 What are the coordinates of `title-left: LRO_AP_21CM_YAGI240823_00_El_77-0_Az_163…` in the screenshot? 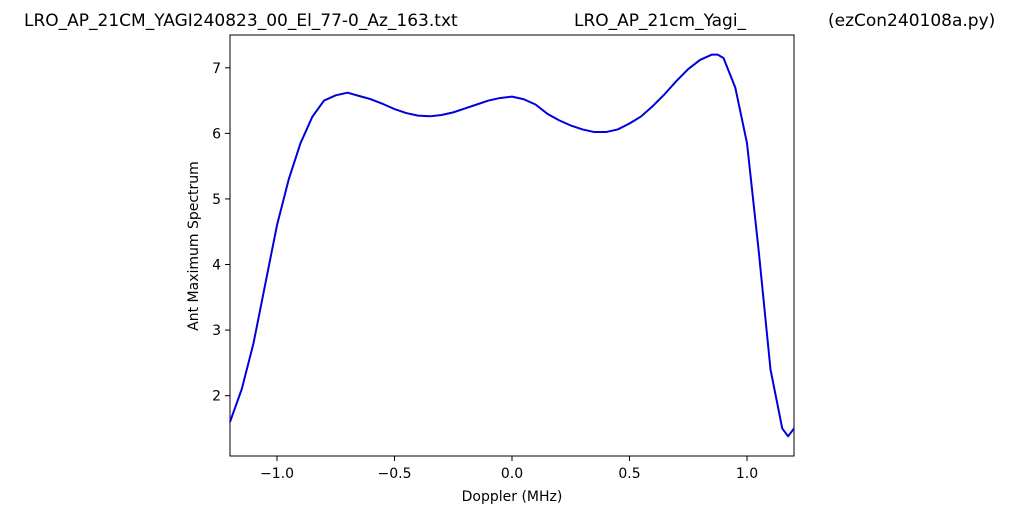 It's located at (241, 21).